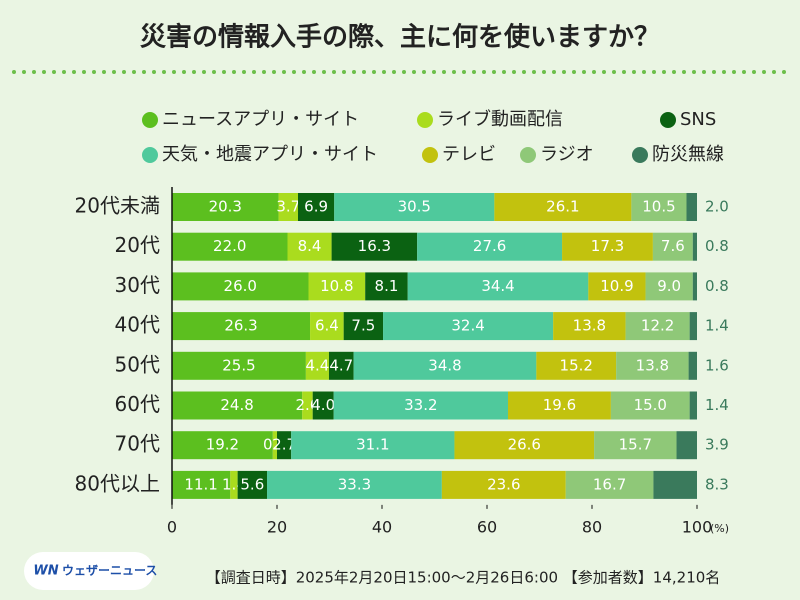 This screenshot has height=600, width=800. I want to click on data-label: 4.4, so click(317, 365).